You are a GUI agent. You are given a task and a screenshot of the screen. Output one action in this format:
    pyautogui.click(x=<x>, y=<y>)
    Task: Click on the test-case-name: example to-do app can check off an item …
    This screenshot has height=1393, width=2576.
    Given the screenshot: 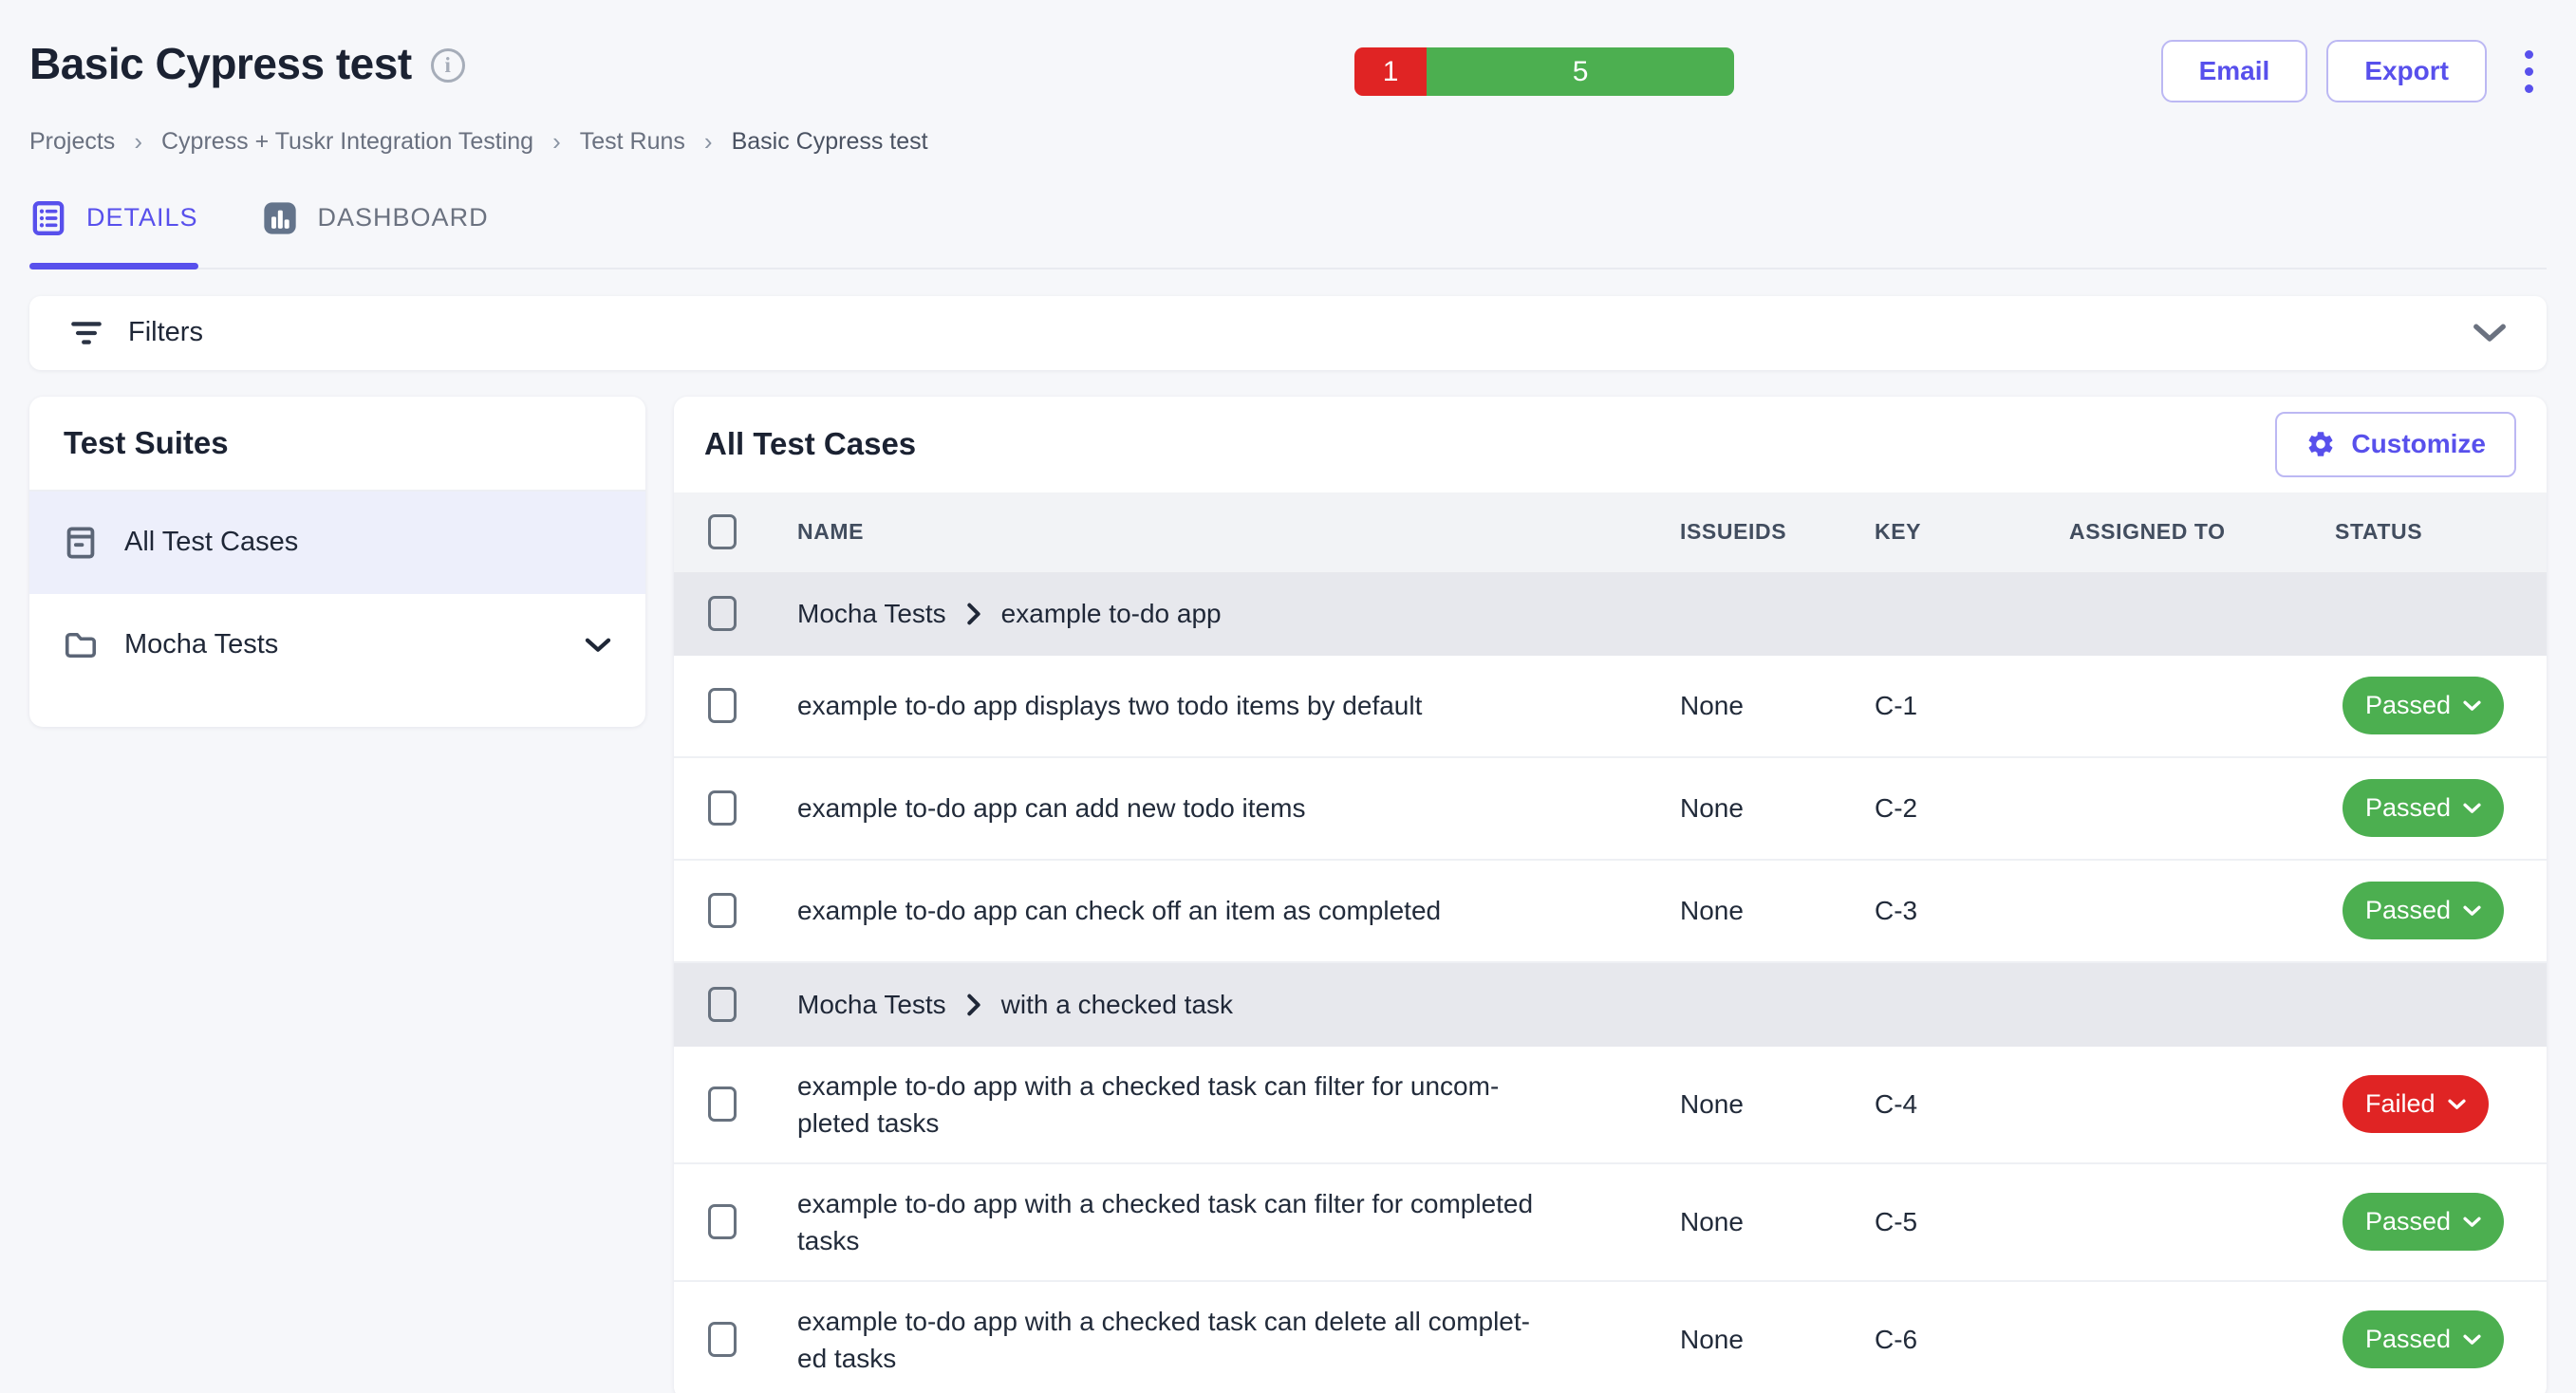 What is the action you would take?
    pyautogui.click(x=1119, y=911)
    